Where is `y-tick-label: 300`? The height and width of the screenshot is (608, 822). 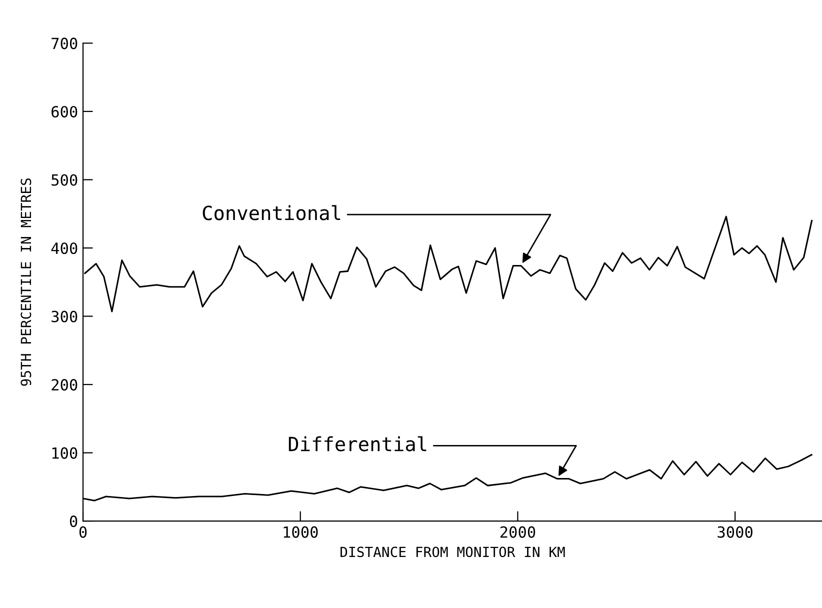
y-tick-label: 300 is located at coordinates (65, 316).